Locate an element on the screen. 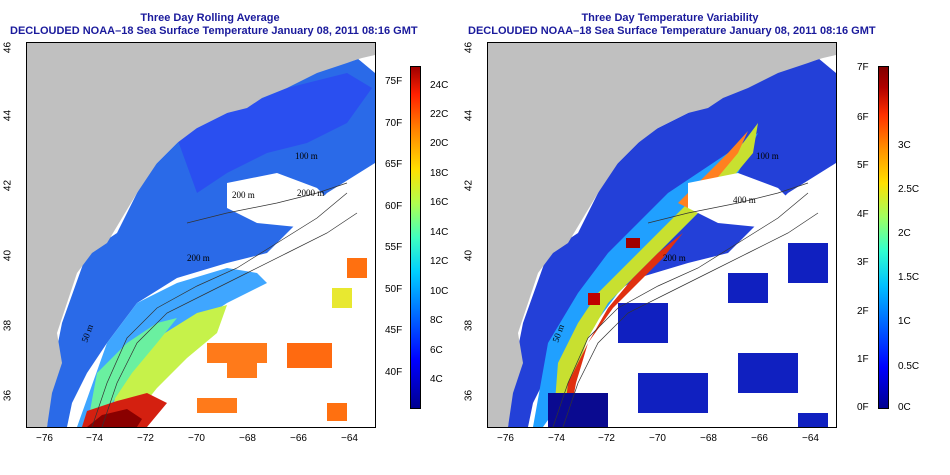  colorbar-label-c: 1C is located at coordinates (904, 321).